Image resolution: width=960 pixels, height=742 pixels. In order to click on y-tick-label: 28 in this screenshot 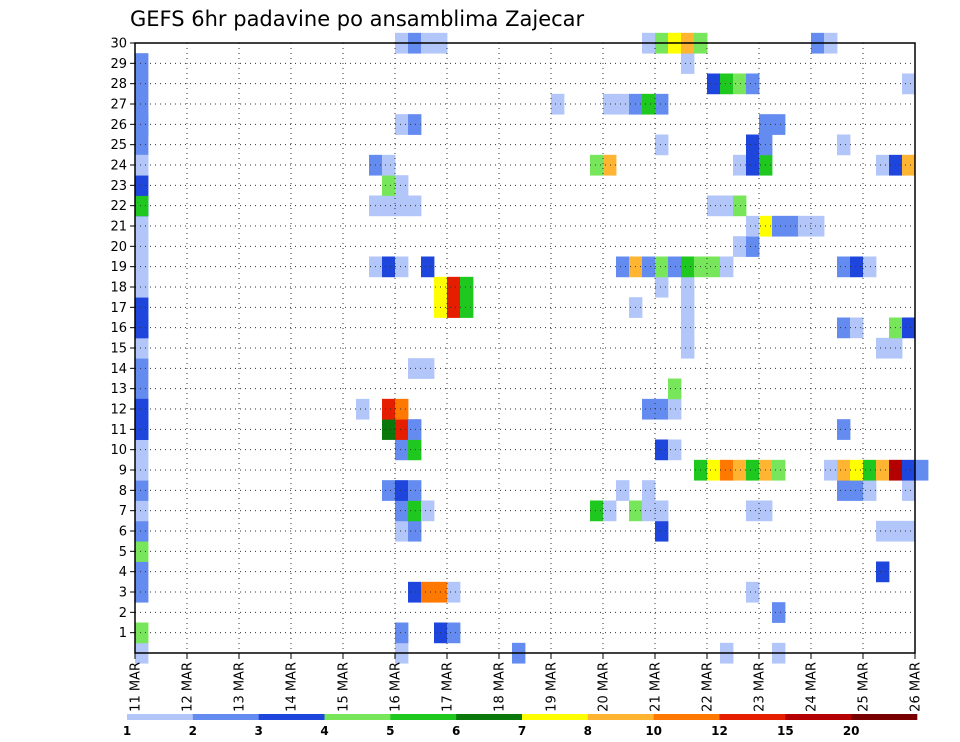, I will do `click(118, 84)`.